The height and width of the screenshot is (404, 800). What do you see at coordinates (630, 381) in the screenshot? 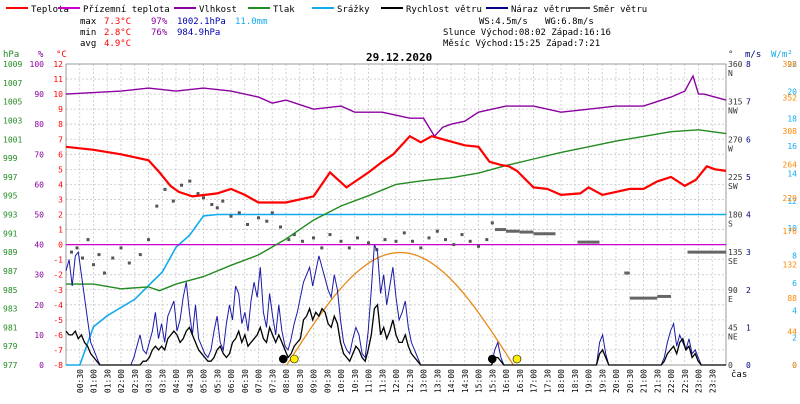
I see `x-tick: 20:30` at bounding box center [630, 381].